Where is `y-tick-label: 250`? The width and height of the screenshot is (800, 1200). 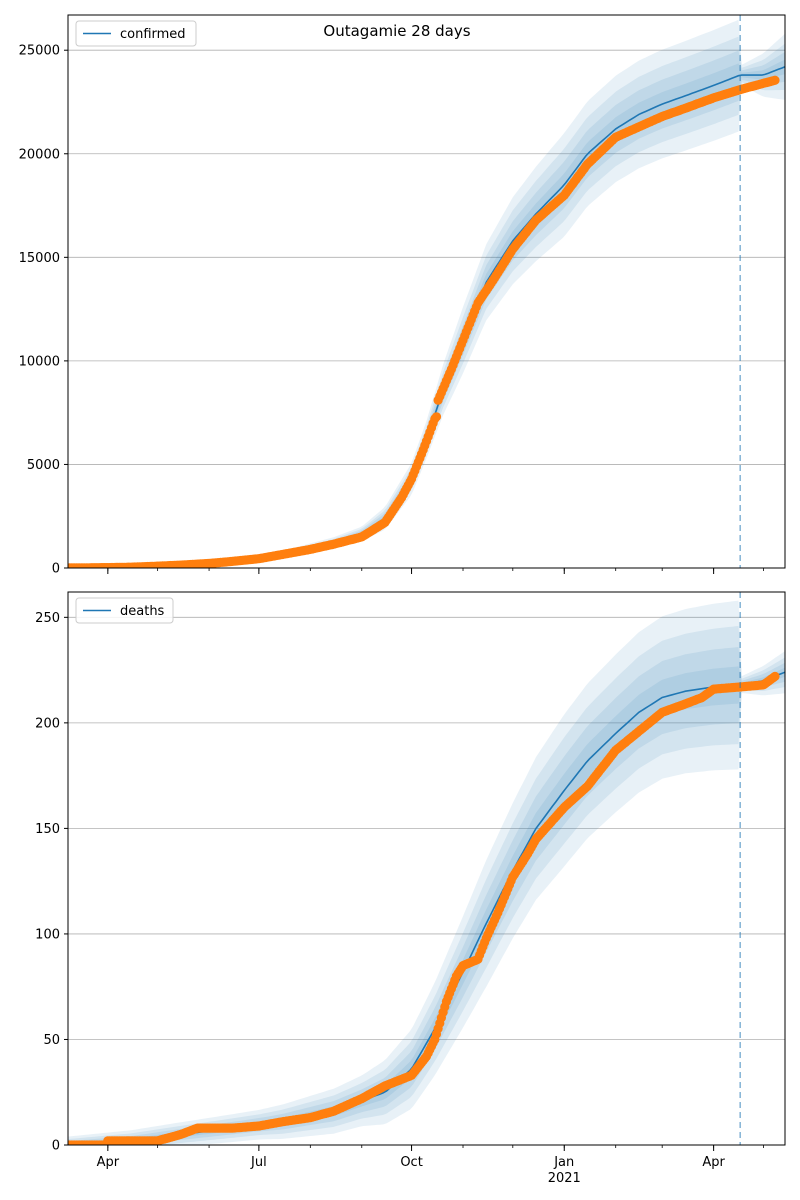
y-tick-label: 250 is located at coordinates (47, 618).